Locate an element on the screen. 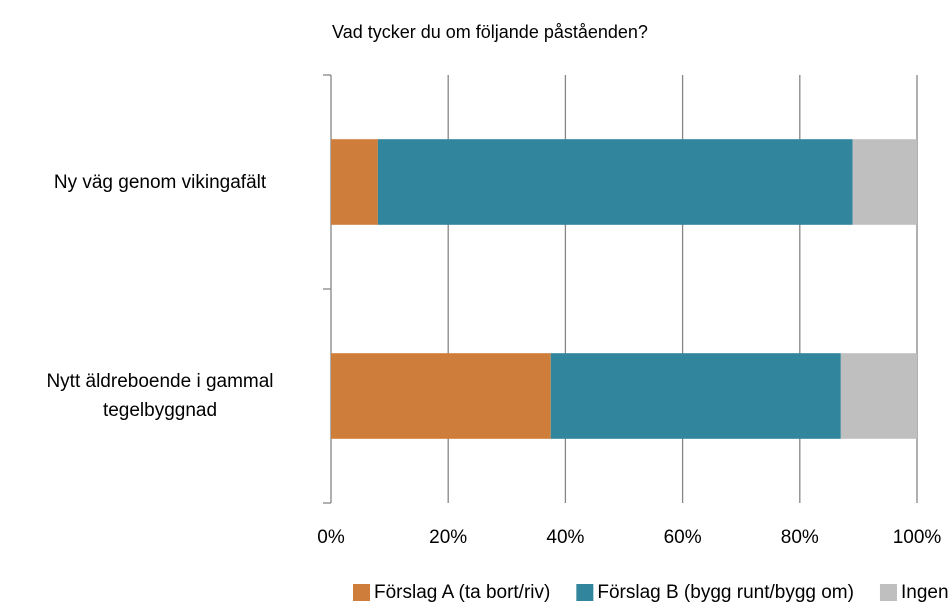 The image size is (949, 606). legend-label: Förslag B (bygg runt/bygg om) is located at coordinates (725, 592).